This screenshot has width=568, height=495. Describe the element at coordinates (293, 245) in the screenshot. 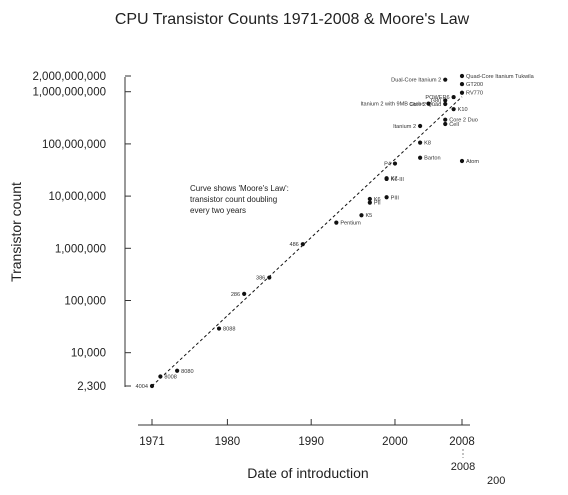

I see `point-label: 486` at that location.